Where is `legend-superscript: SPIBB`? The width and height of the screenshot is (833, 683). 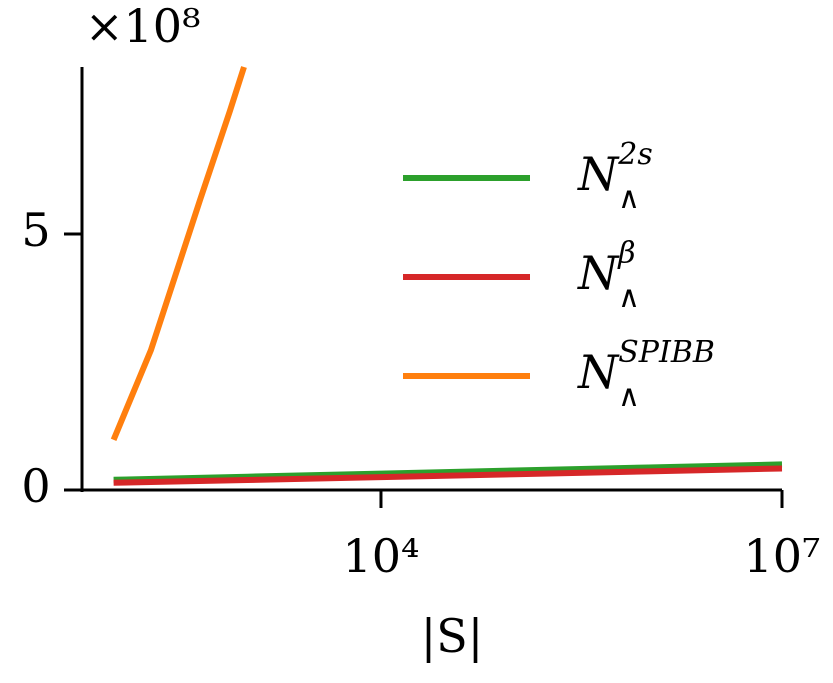 legend-superscript: SPIBB is located at coordinates (666, 352).